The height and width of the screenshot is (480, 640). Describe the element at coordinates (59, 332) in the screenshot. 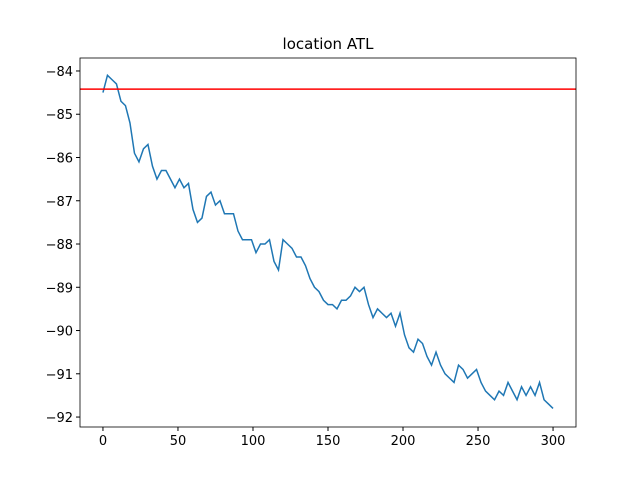

I see `y-tick-label: −90` at that location.